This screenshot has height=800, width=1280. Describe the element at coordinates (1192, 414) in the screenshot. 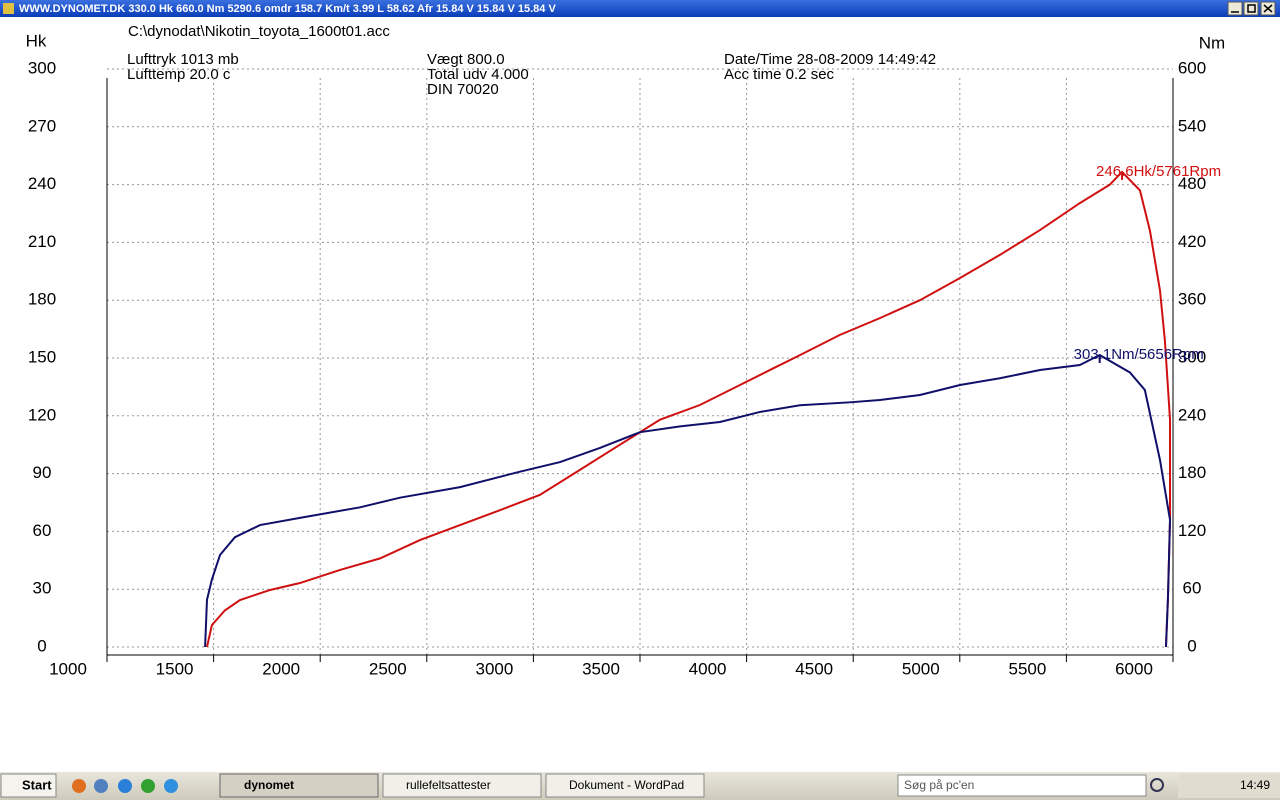

I see `y2-tick-label: 240` at that location.